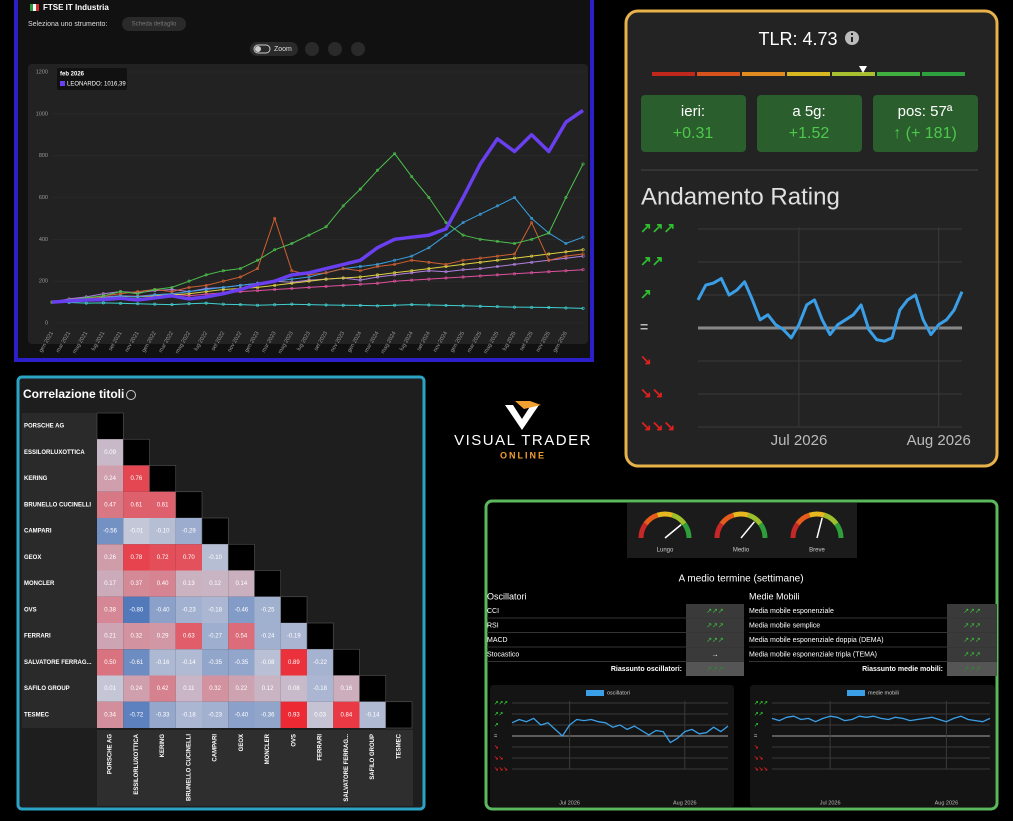 The height and width of the screenshot is (821, 1013). What do you see at coordinates (358, 49) in the screenshot?
I see `reset-button` at bounding box center [358, 49].